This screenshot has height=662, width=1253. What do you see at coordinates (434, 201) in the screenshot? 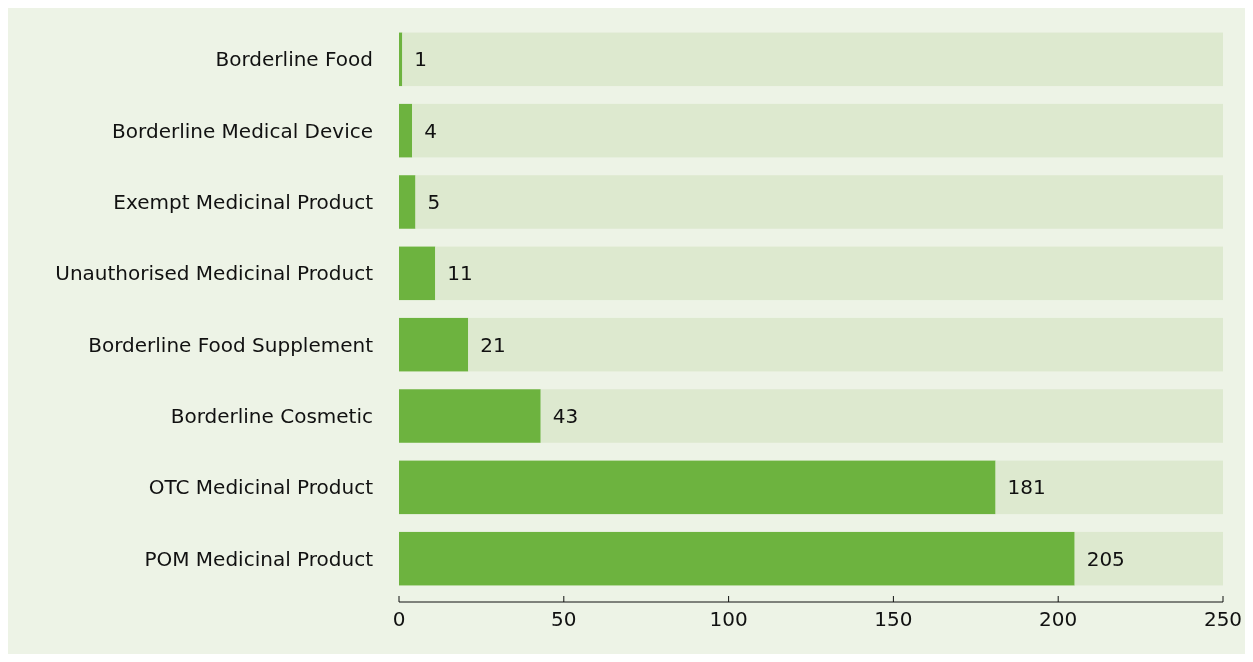
I see `data-label: 5` at bounding box center [434, 201].